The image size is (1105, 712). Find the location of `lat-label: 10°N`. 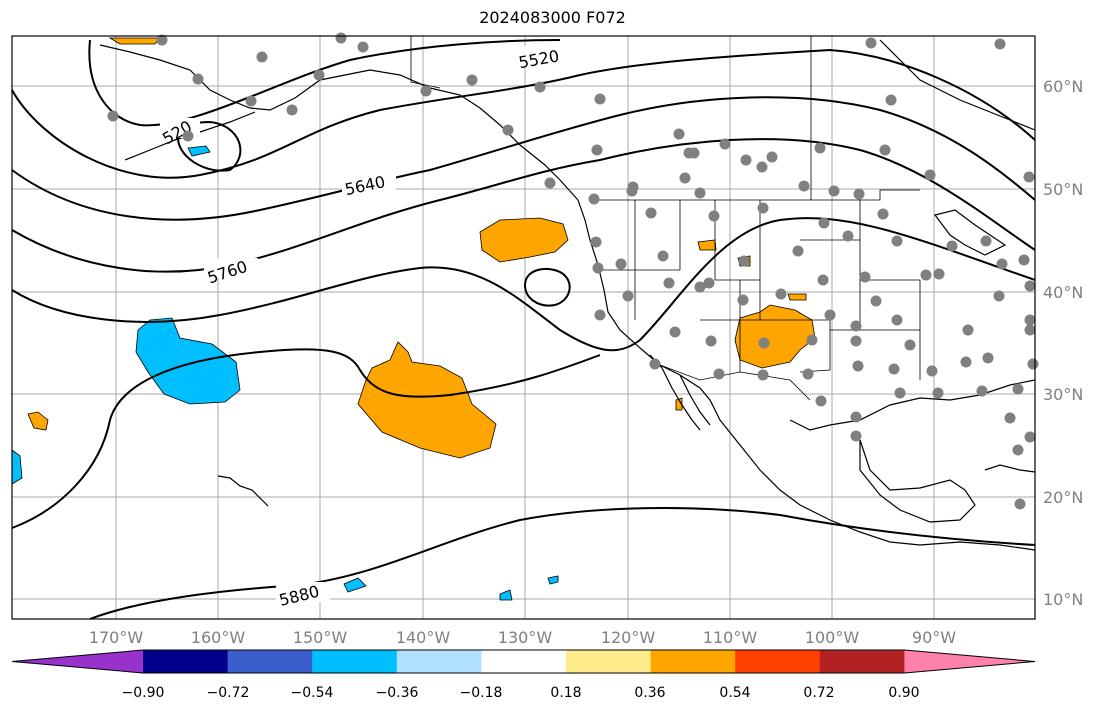

lat-label: 10°N is located at coordinates (1063, 599).